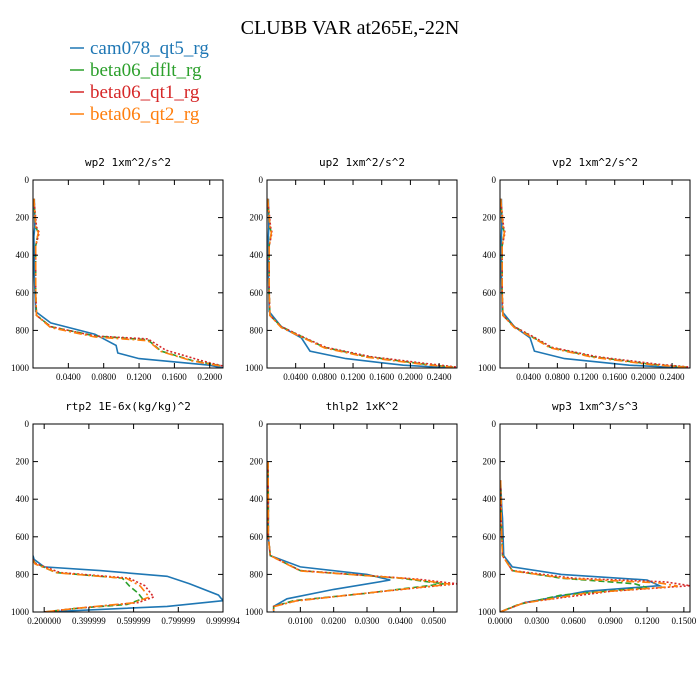 This screenshot has height=700, width=700. I want to click on x-tick-label: 0.0600, so click(573, 621).